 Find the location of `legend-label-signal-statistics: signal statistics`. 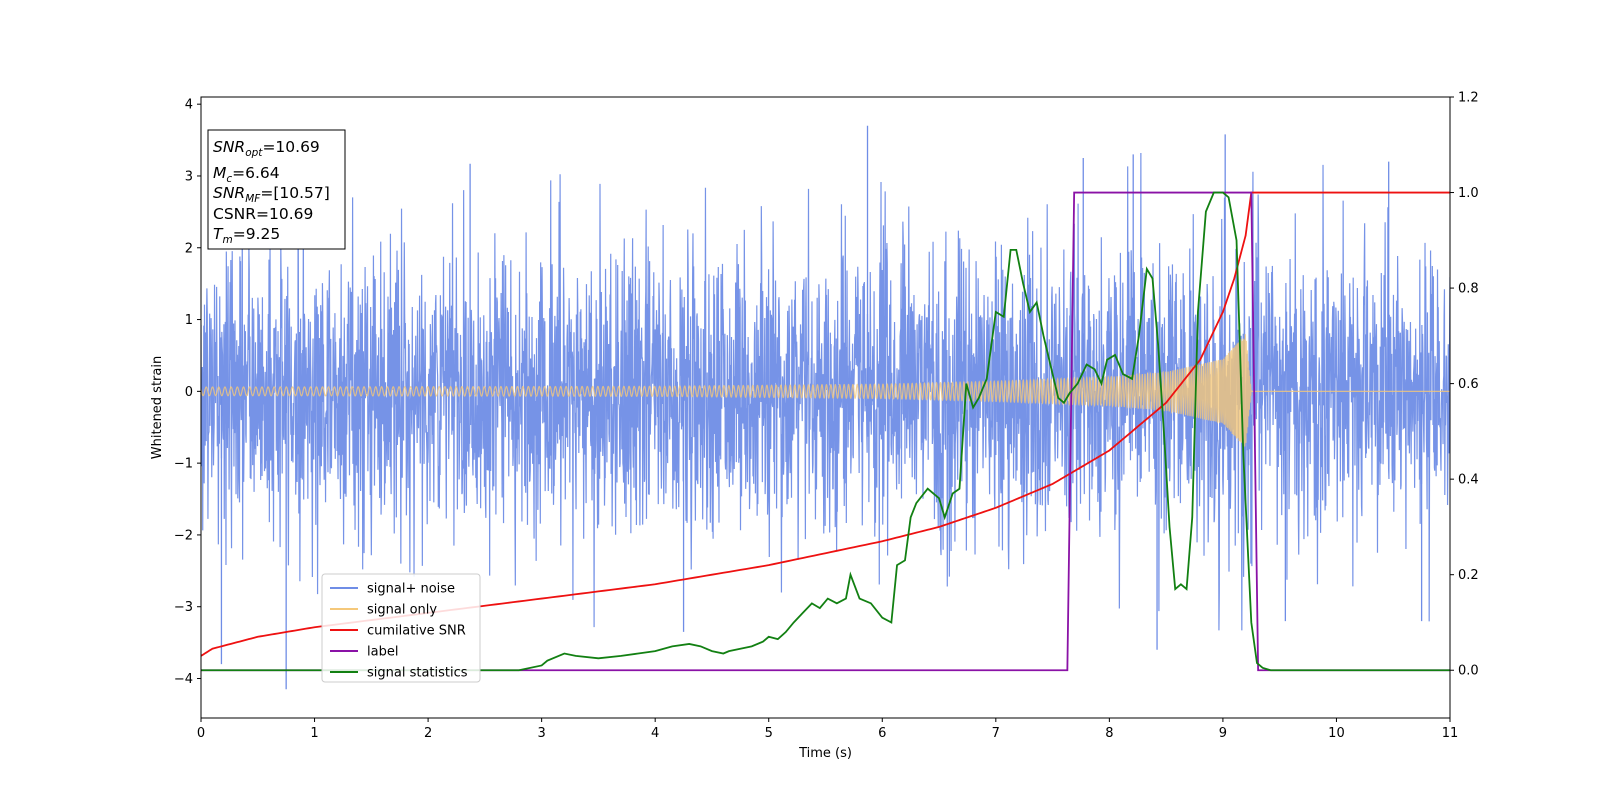

legend-label-signal-statistics: signal statistics is located at coordinates (417, 673).